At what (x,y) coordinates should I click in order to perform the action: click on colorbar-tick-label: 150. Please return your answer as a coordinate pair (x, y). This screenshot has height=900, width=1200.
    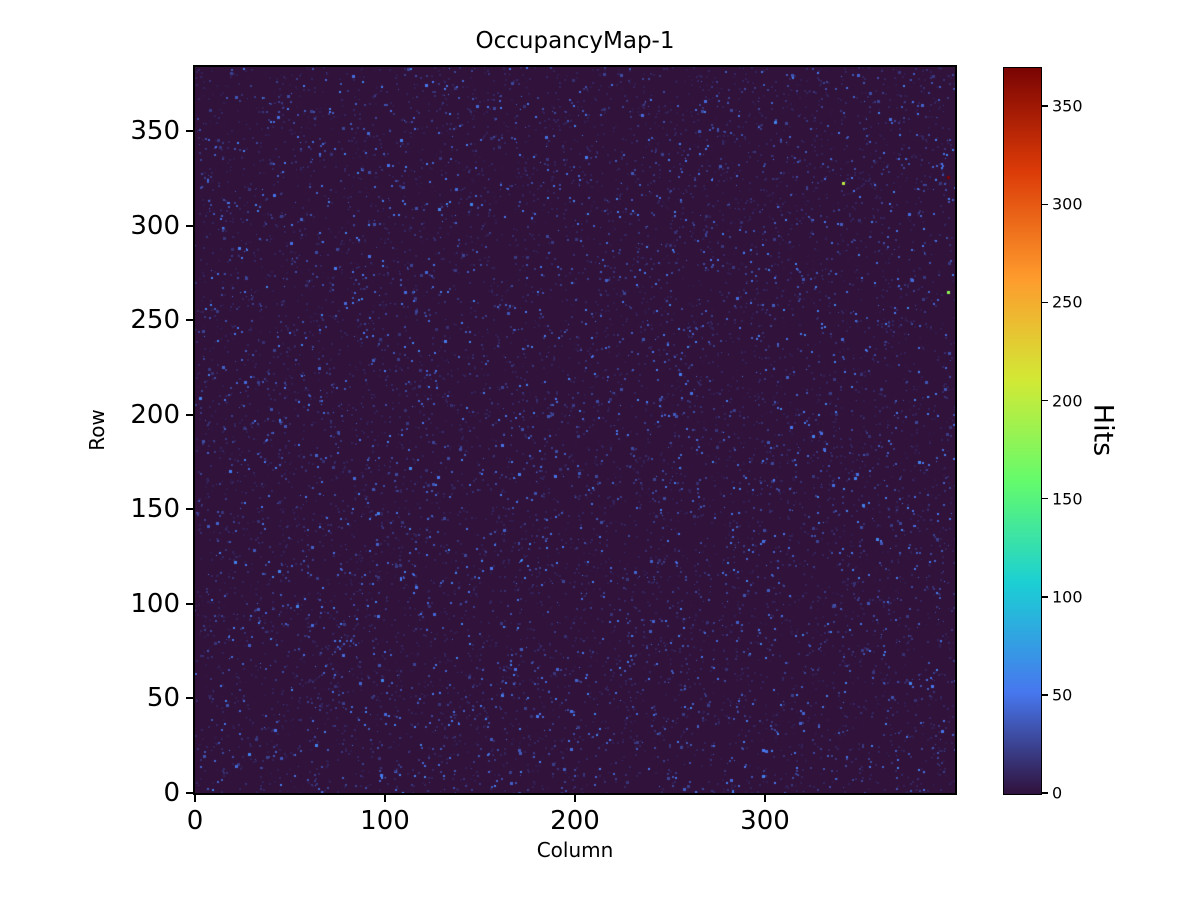
    Looking at the image, I should click on (1067, 499).